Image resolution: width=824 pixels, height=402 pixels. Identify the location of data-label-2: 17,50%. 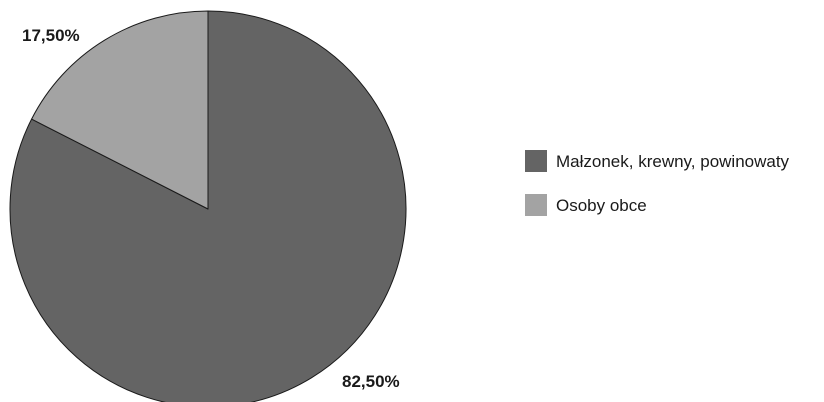
(51, 35).